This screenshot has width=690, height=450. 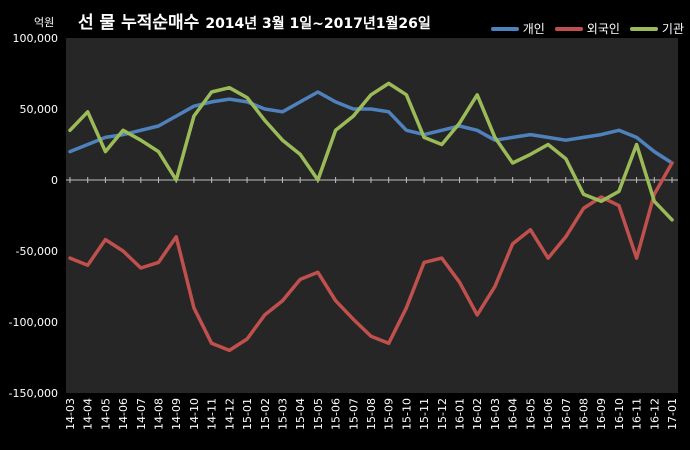 I want to click on x-tick-label: 16-10, so click(x=619, y=414).